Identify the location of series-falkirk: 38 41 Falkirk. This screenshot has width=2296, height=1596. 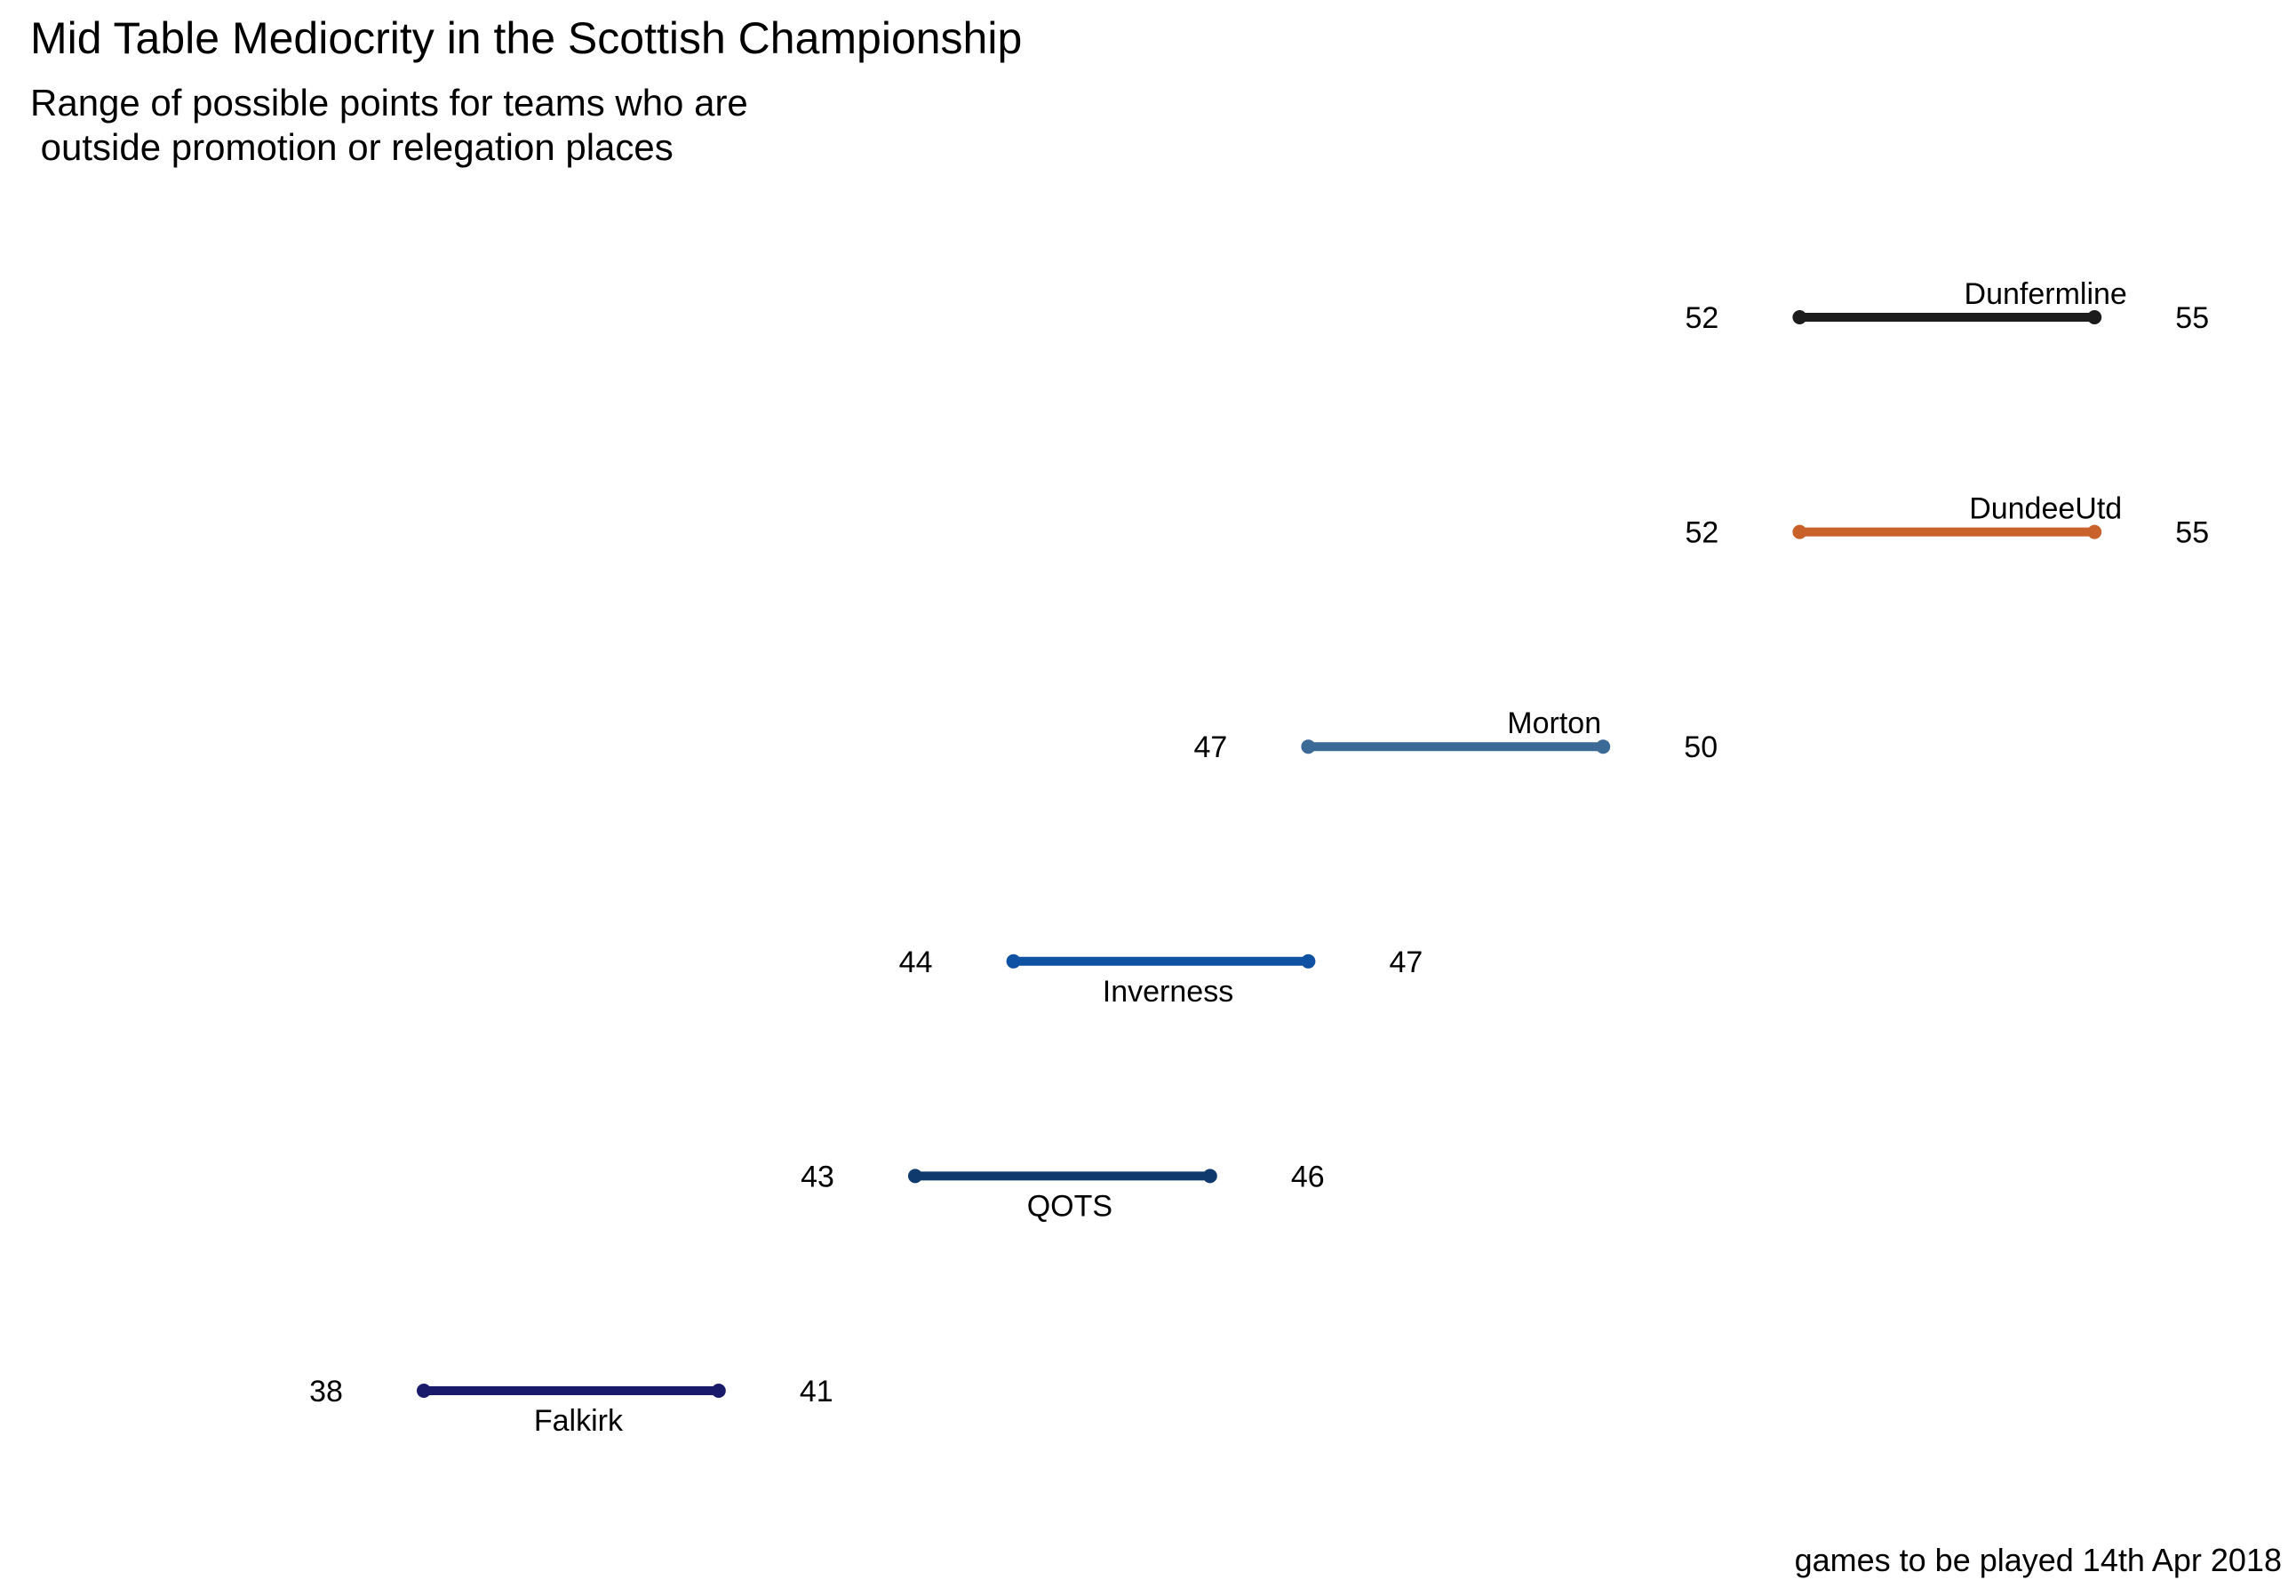
(571, 1407).